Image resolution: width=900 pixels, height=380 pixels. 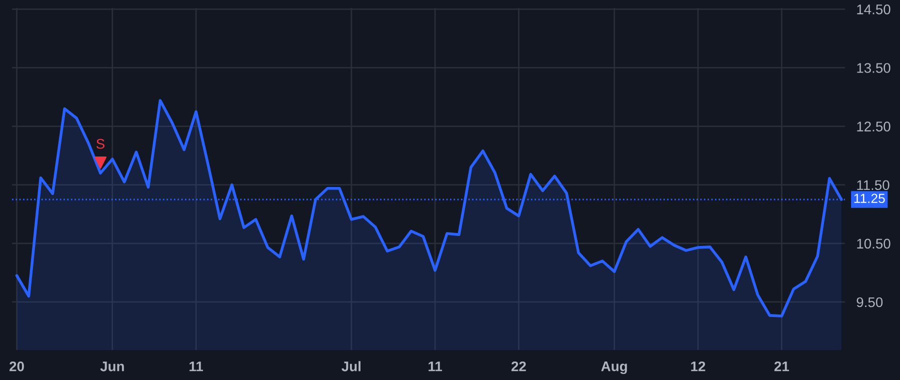 What do you see at coordinates (873, 68) in the screenshot?
I see `y-tick-label: 13.50` at bounding box center [873, 68].